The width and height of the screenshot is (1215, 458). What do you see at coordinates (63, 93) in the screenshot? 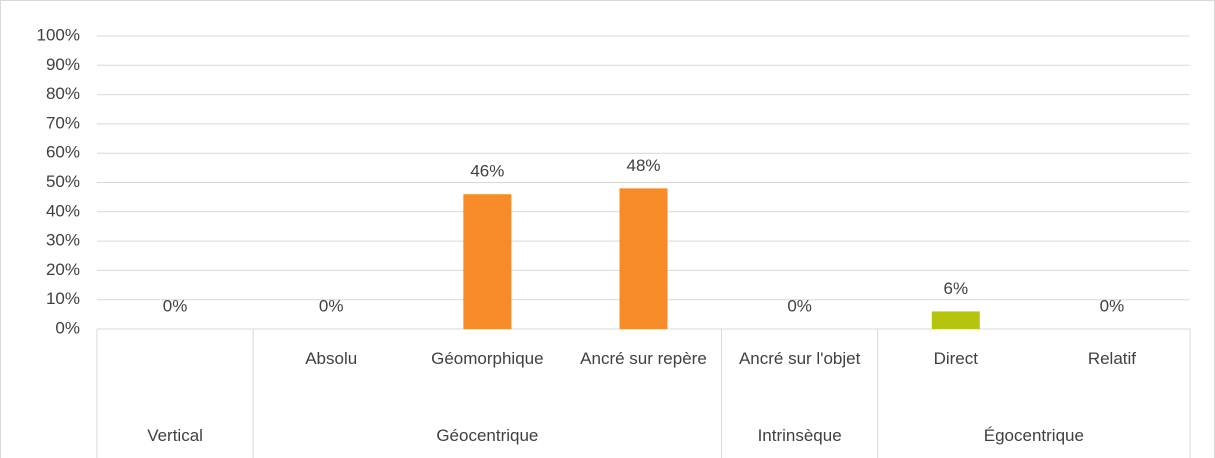
I see `y-tick-label: 80%` at bounding box center [63, 93].